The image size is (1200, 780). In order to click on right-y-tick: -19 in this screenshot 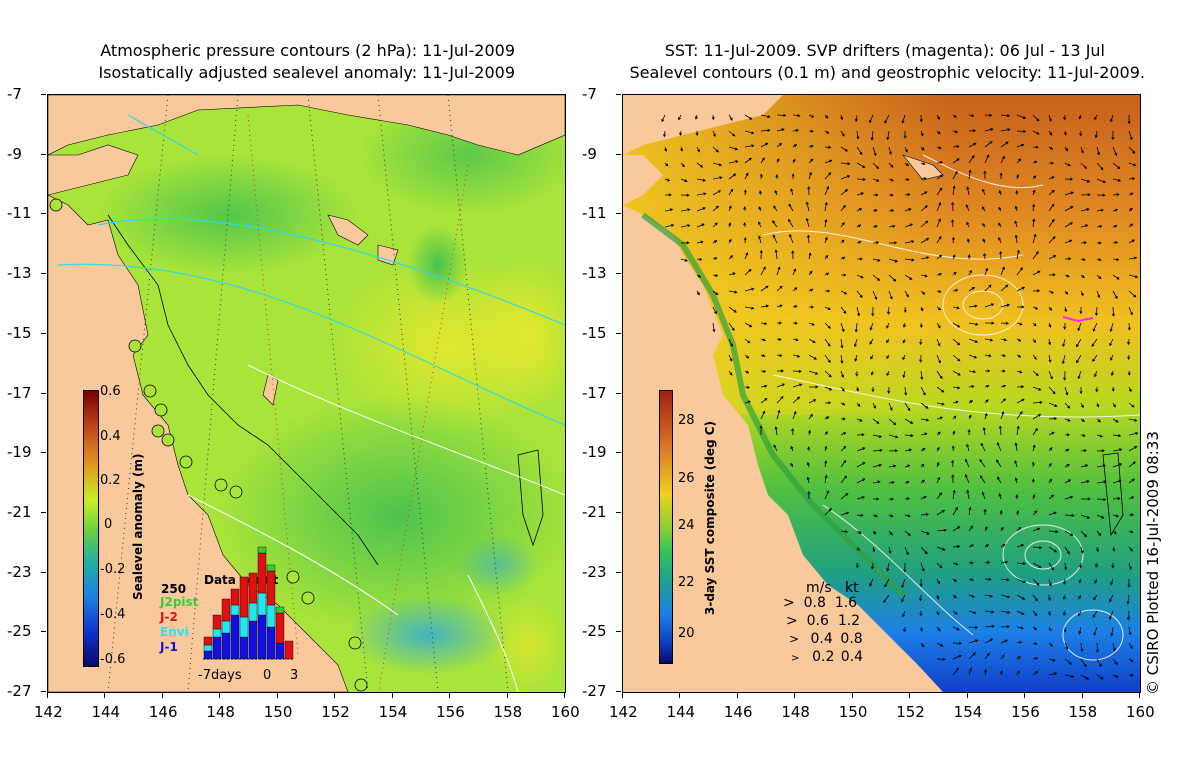, I will do `click(594, 452)`.